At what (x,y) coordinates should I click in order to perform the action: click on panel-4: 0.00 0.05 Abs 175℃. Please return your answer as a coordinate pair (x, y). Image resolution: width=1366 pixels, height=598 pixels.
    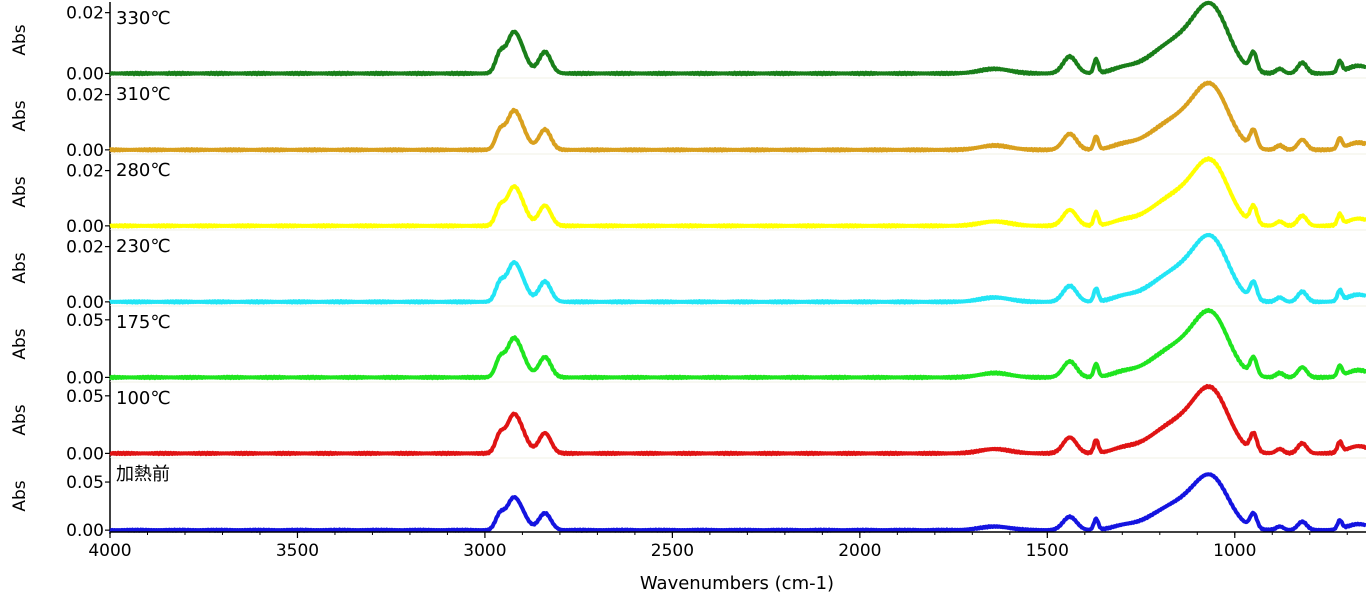
    Looking at the image, I should click on (688, 347).